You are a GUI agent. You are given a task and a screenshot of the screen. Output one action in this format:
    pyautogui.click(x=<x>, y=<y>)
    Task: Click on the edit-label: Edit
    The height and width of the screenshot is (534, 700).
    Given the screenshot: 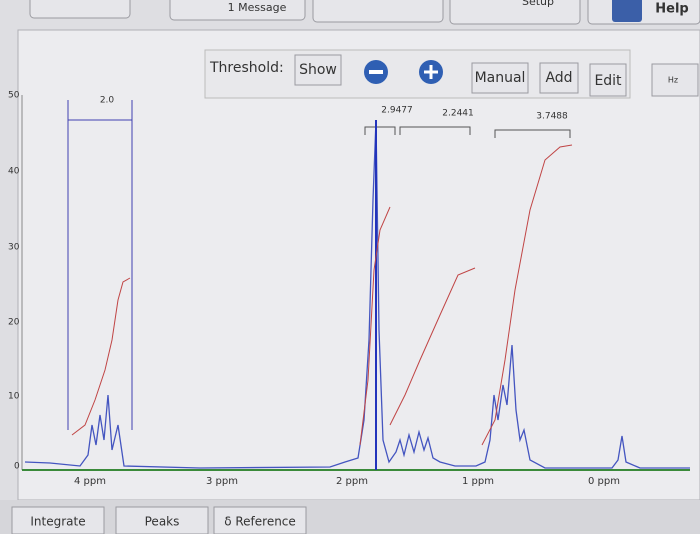 What is the action you would take?
    pyautogui.click(x=608, y=81)
    